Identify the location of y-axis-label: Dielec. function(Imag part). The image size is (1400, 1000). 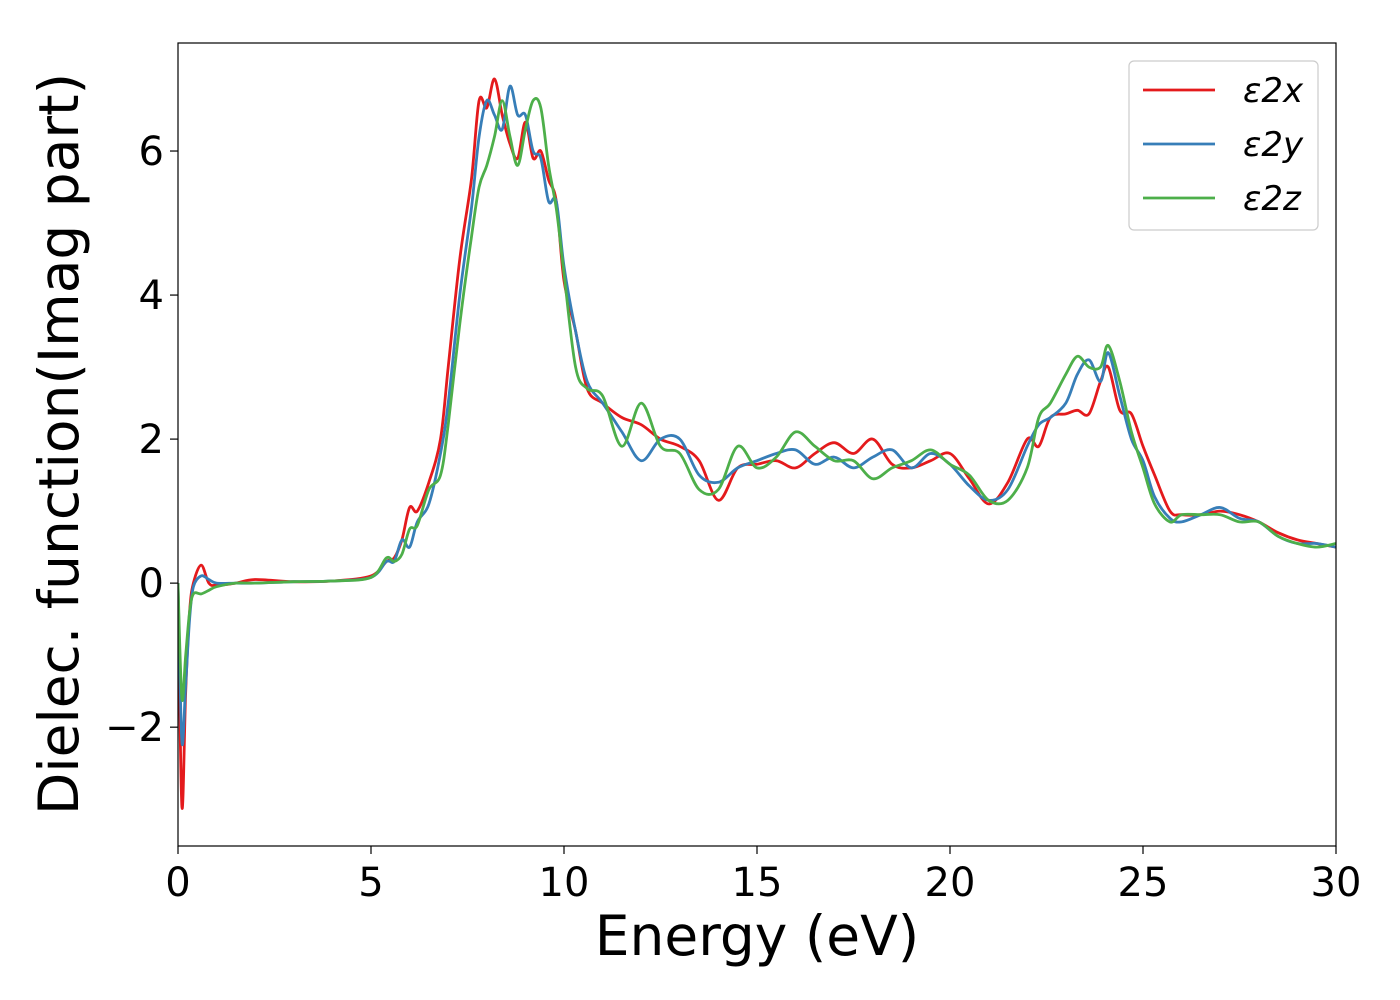
(59, 444).